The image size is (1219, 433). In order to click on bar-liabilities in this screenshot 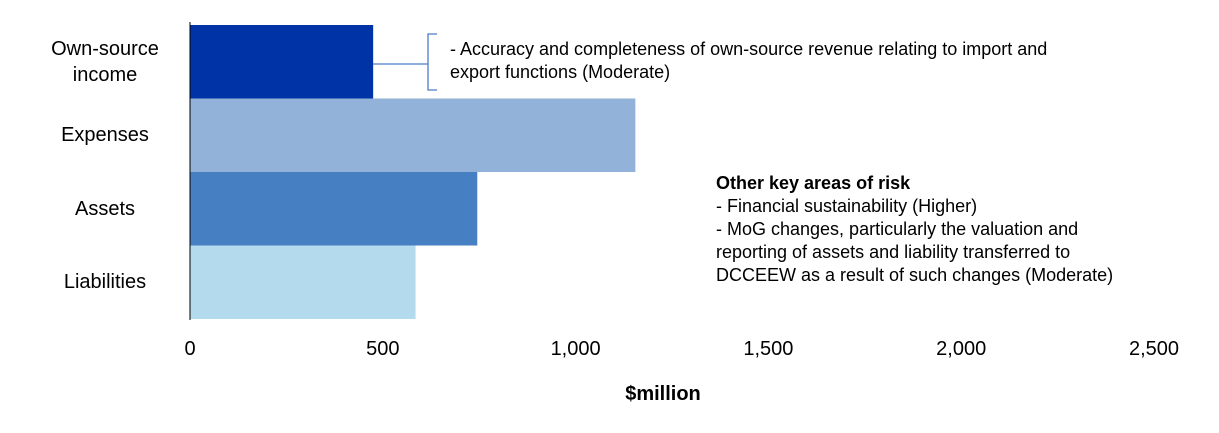, I will do `click(303, 282)`.